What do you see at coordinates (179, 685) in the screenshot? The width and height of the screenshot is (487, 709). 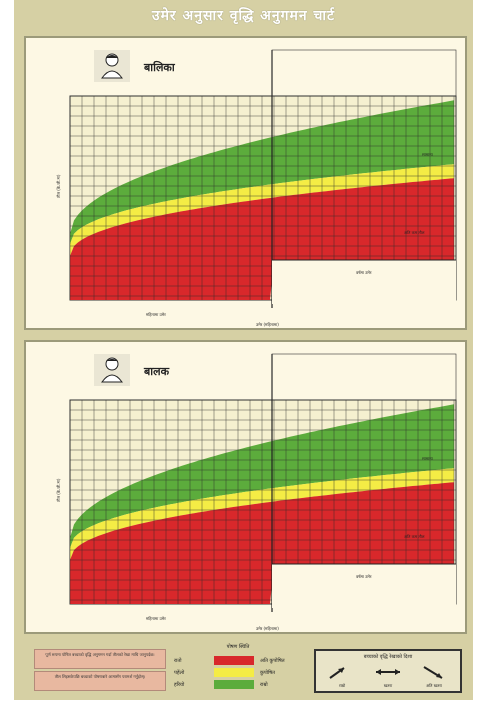 I see `legend-code: हरियो` at bounding box center [179, 685].